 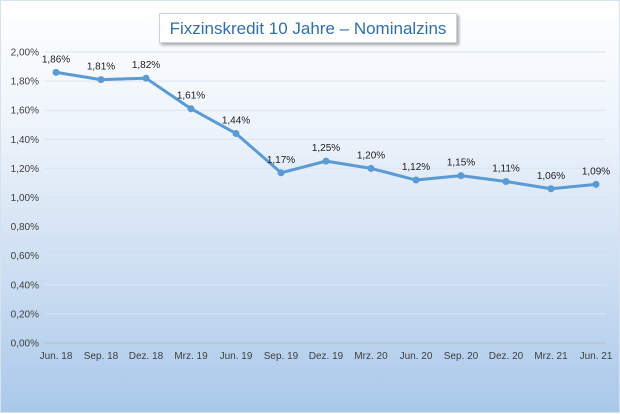 What do you see at coordinates (191, 356) in the screenshot?
I see `x-tick-label: Mrz. 19` at bounding box center [191, 356].